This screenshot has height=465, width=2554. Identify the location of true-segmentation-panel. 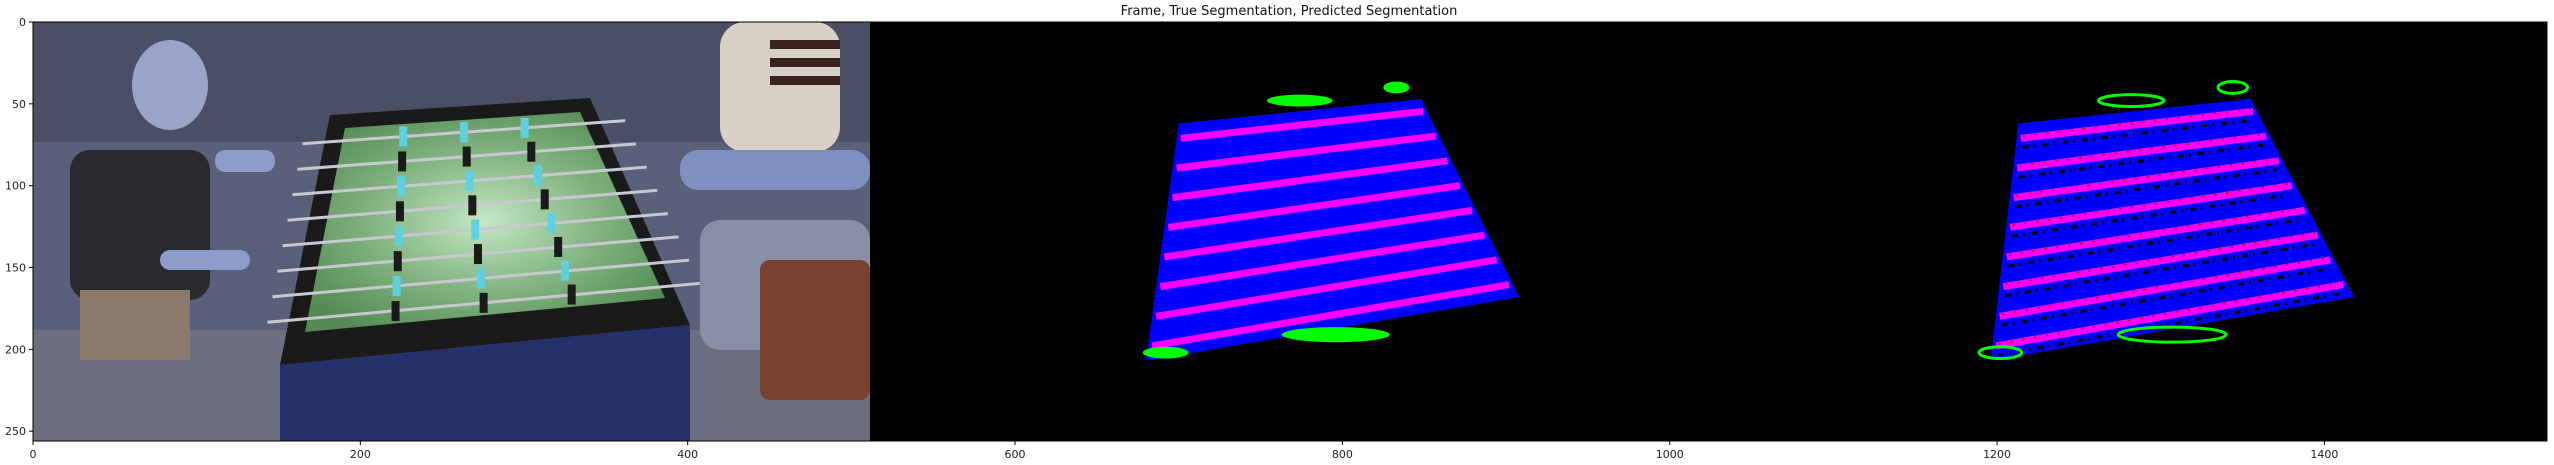
(1331, 221).